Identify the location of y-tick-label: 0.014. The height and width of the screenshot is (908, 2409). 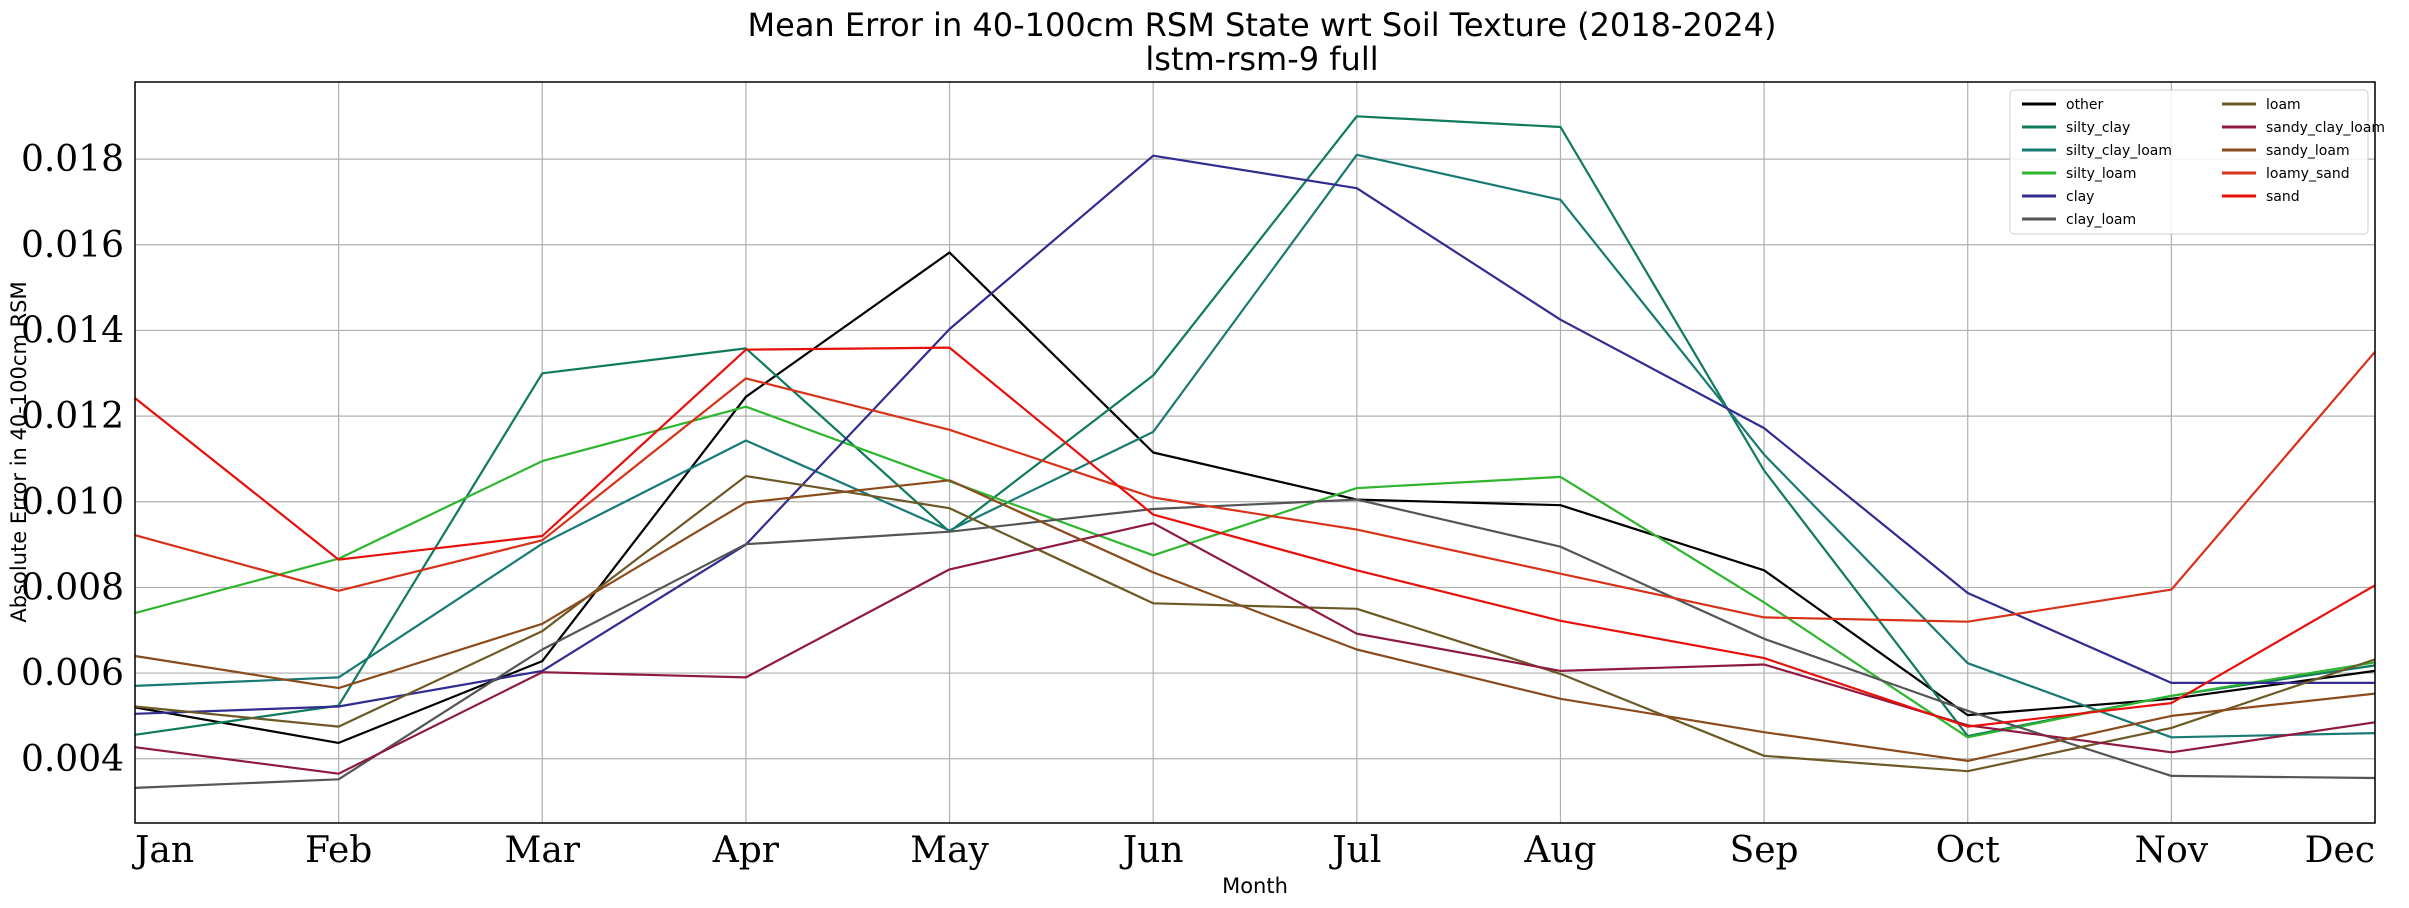
(72, 330).